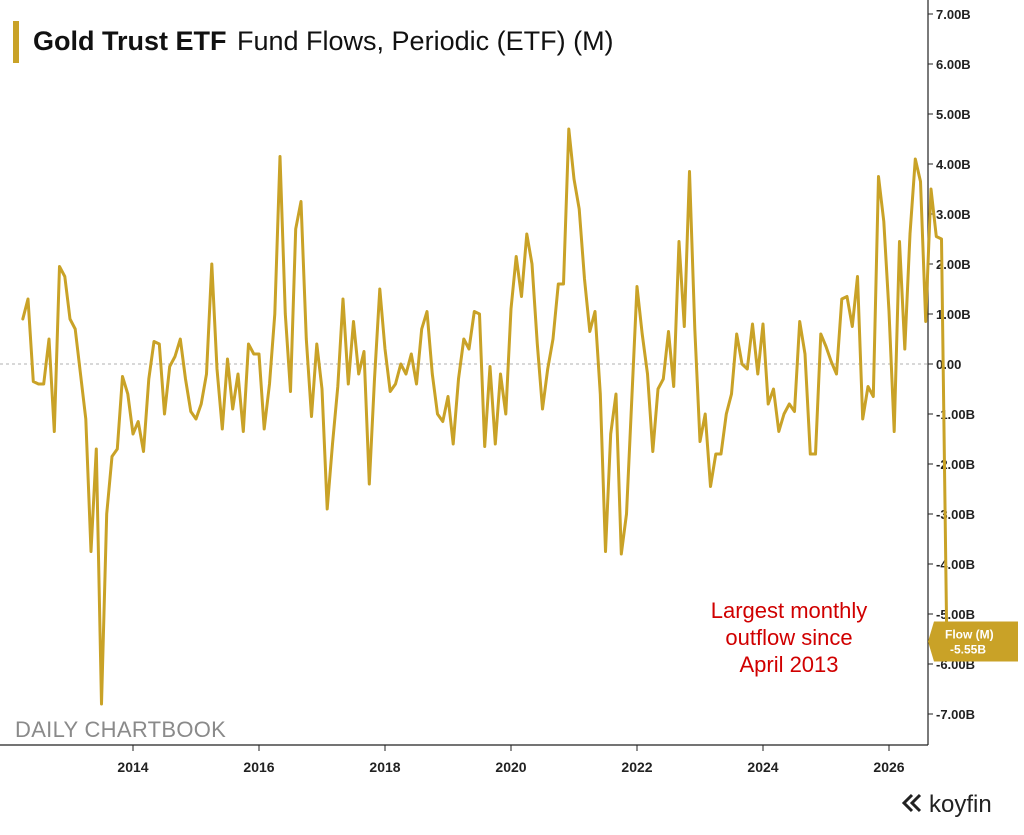  I want to click on y-tick-label: -3.00B, so click(955, 514).